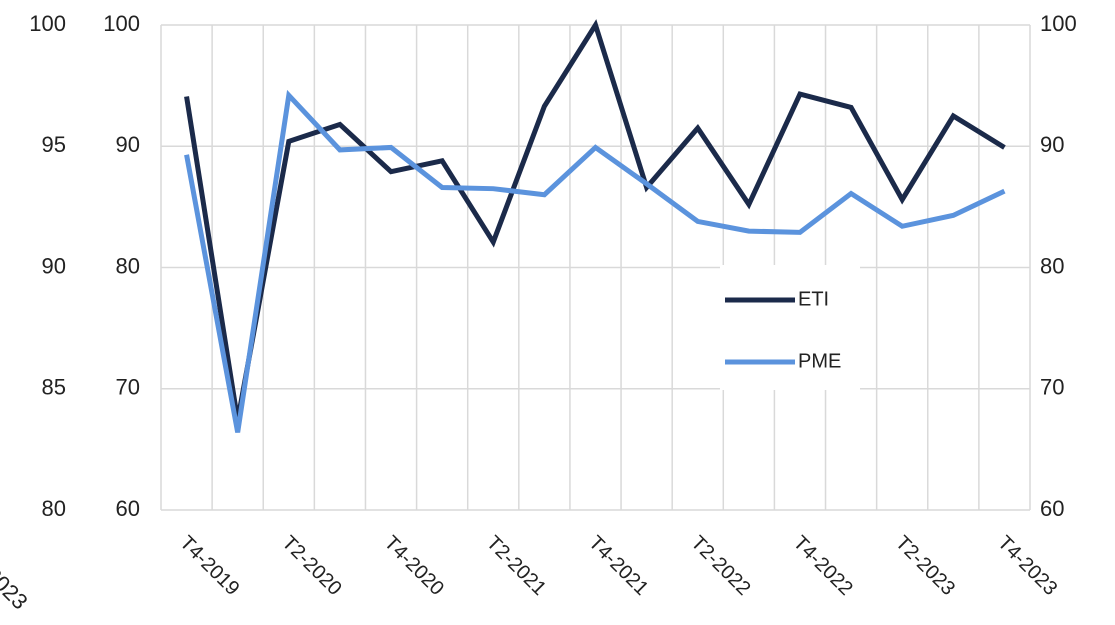  Describe the element at coordinates (1052, 144) in the screenshot. I see `y2-tick-label: 90` at that location.